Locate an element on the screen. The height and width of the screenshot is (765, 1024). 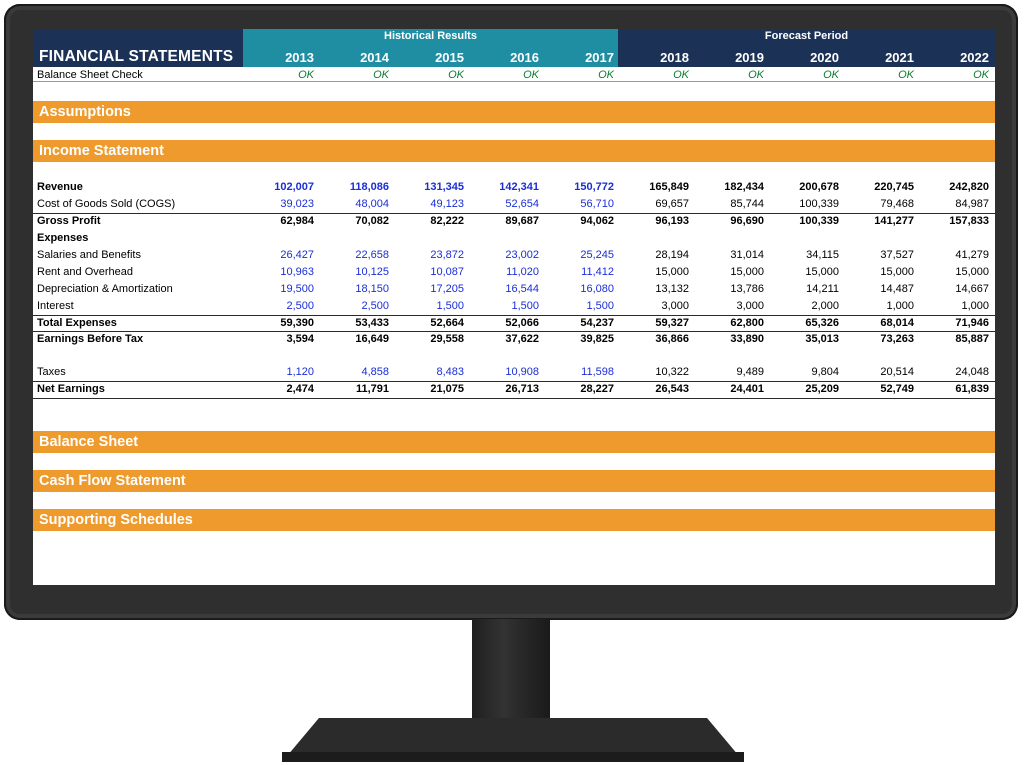
table-cell: 102,007 is located at coordinates (294, 187).